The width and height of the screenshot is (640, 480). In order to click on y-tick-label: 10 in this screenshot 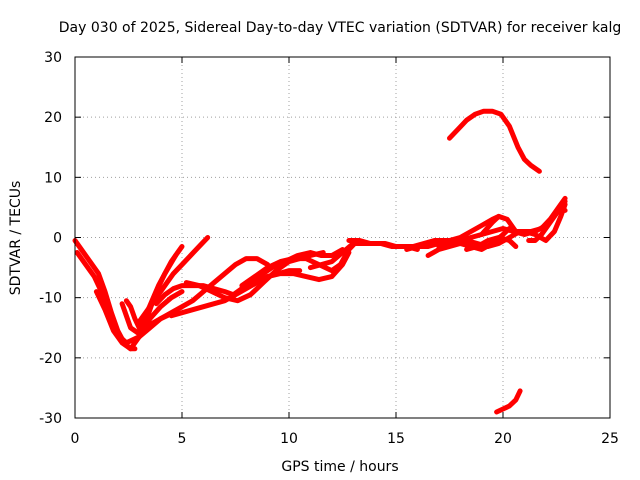, I will do `click(53, 178)`.